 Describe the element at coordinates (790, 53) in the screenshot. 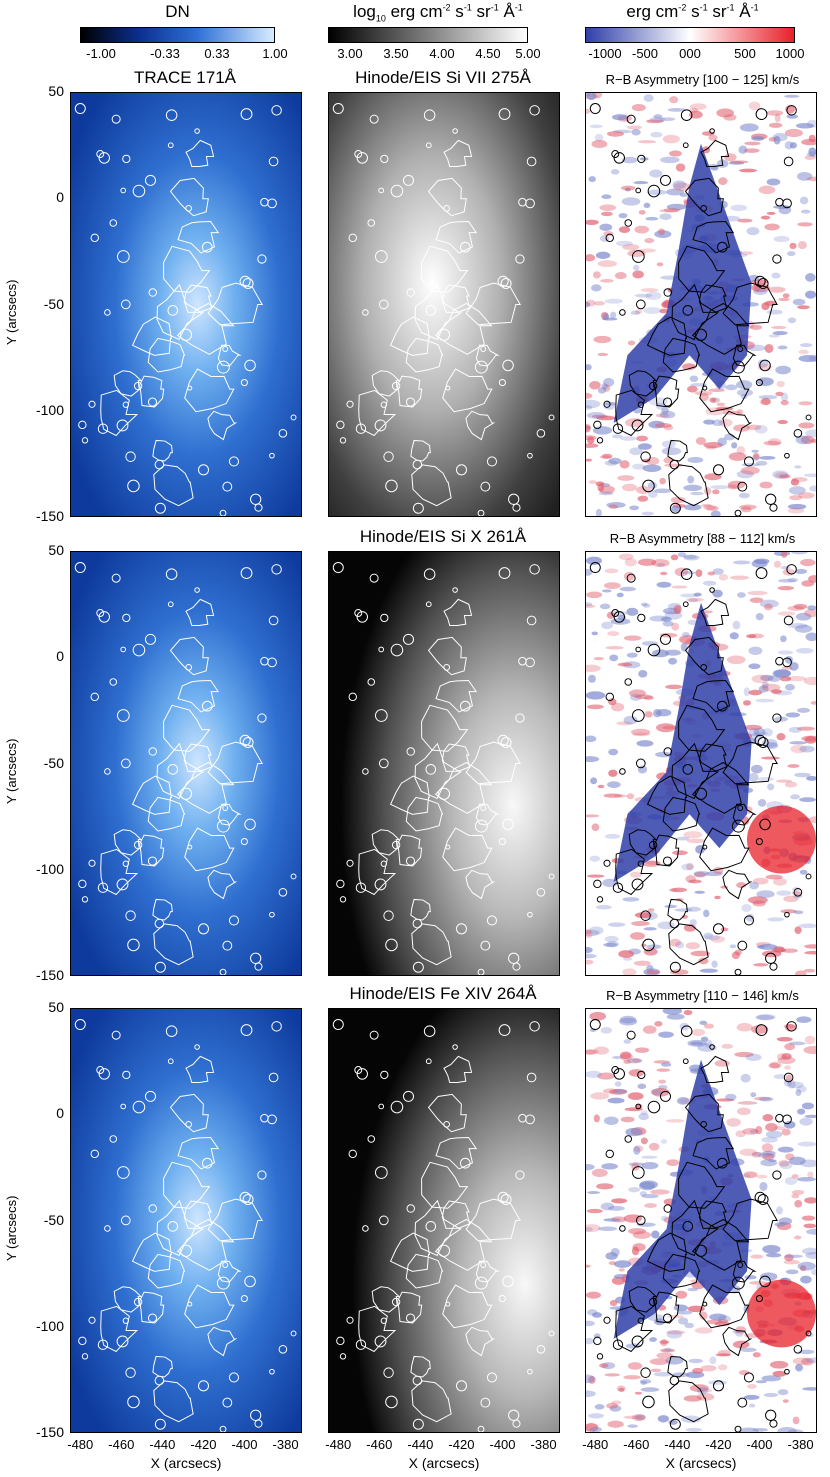

I see `colorbar-3-tick: 1000` at that location.